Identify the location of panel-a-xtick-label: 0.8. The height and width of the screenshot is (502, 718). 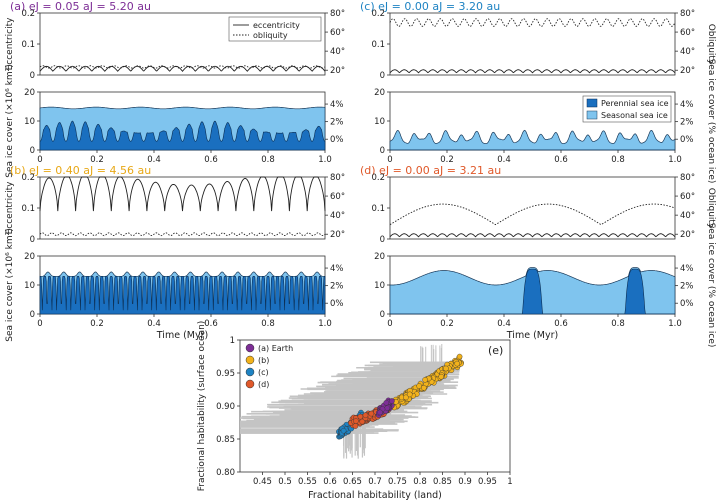
(268, 160).